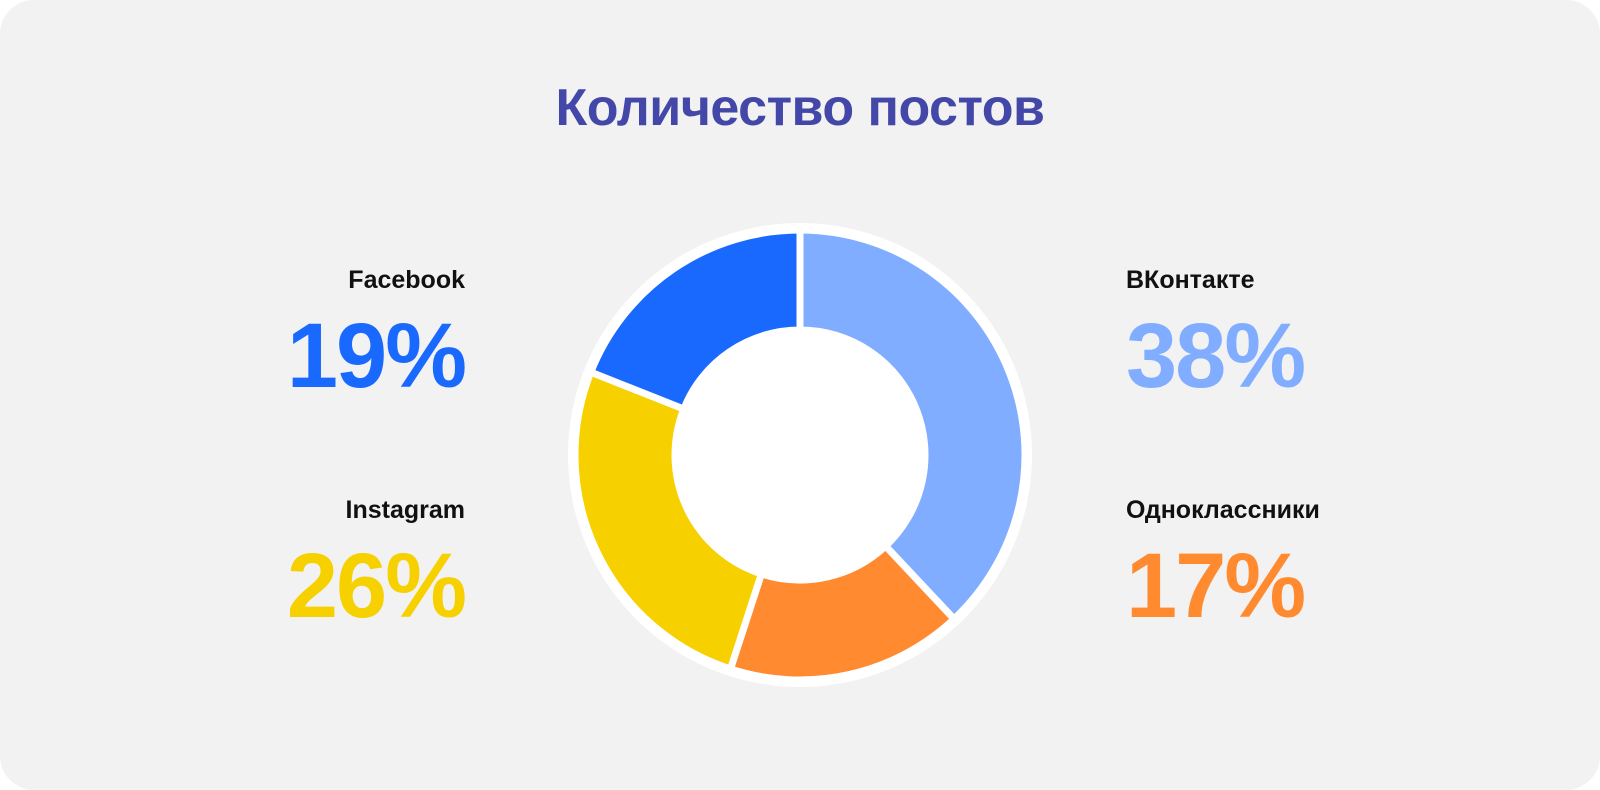 This screenshot has height=790, width=1600. Describe the element at coordinates (376, 586) in the screenshot. I see `legend-value-instagram: 26%` at that location.